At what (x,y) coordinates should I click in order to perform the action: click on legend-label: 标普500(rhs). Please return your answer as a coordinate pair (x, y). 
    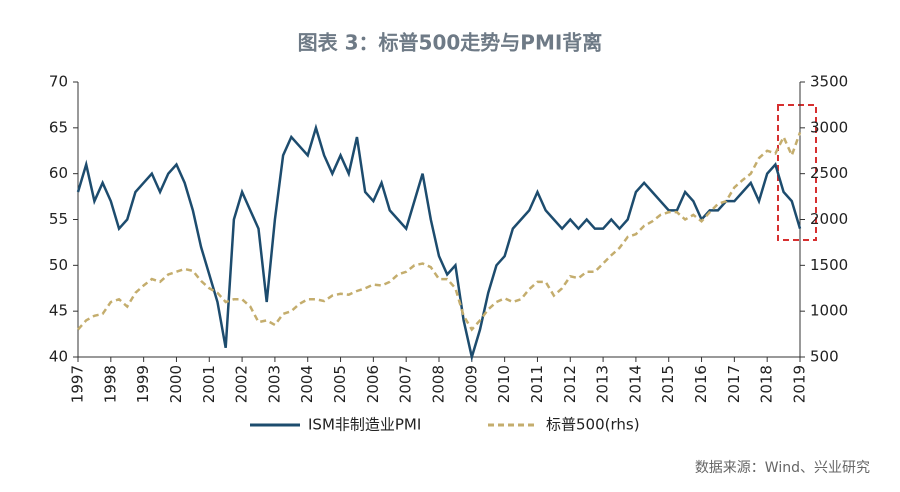
    Looking at the image, I should click on (593, 425).